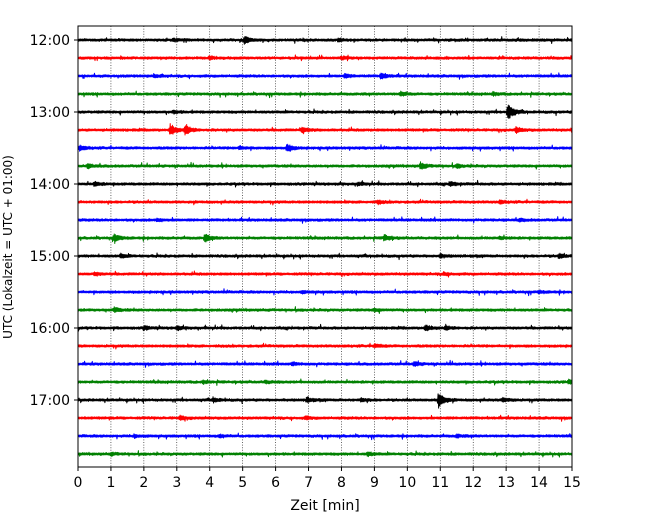 This screenshot has width=650, height=525. I want to click on x-tick-label: 10, so click(407, 483).